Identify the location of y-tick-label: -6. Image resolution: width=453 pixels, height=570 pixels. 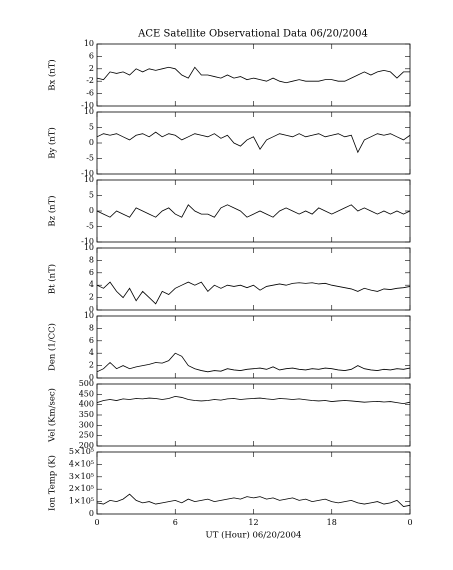
(90, 93).